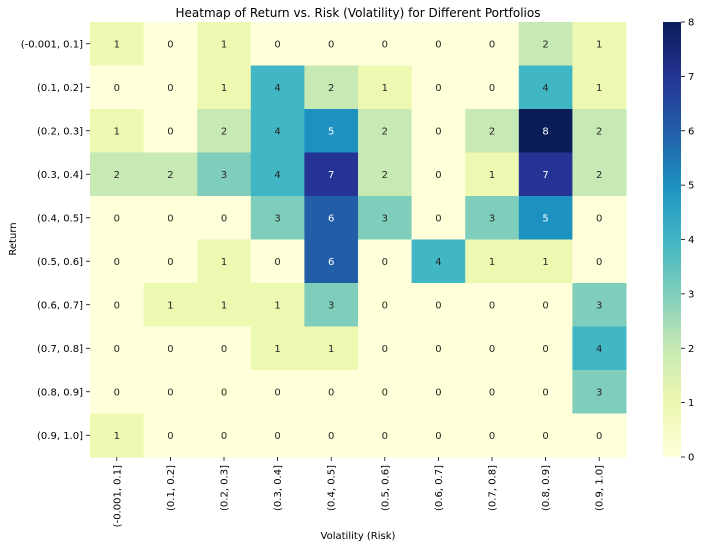 Image resolution: width=702 pixels, height=553 pixels. Describe the element at coordinates (60, 88) in the screenshot. I see `y-tick-label: (0.1, 0.2]` at that location.